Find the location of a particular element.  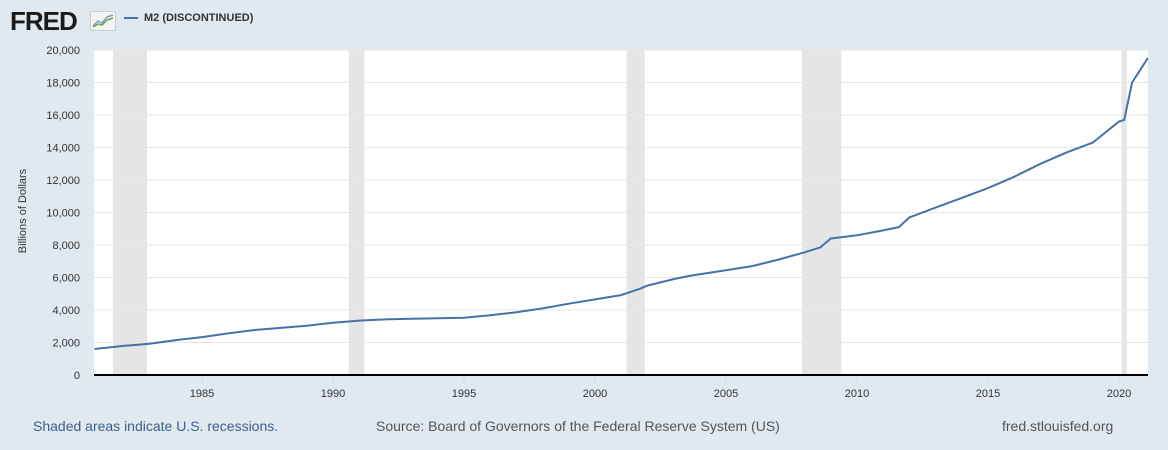

y-tick-label: 10,000 is located at coordinates (63, 214).